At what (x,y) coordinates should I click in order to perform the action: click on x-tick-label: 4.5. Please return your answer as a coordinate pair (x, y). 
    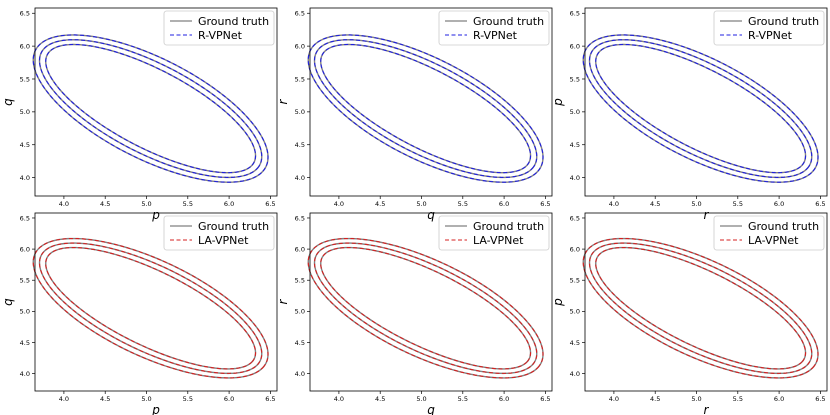
    Looking at the image, I should click on (655, 399).